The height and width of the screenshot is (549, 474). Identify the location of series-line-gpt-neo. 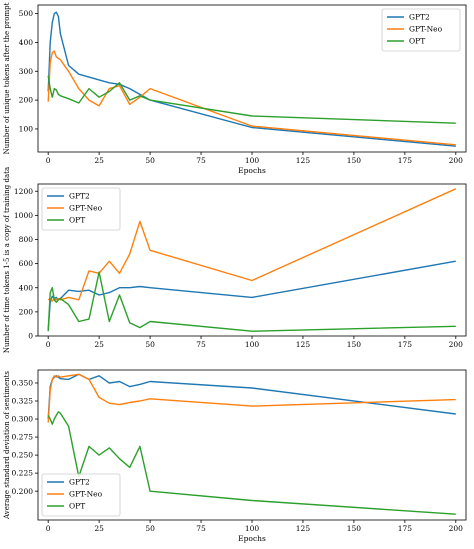
(251, 398).